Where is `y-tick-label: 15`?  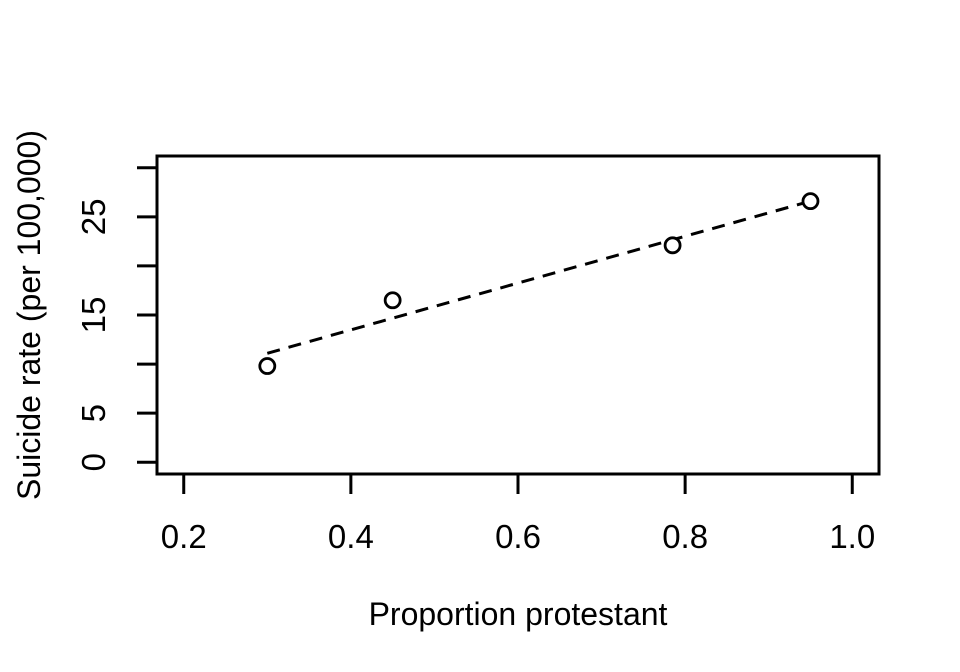 y-tick-label: 15 is located at coordinates (93, 315).